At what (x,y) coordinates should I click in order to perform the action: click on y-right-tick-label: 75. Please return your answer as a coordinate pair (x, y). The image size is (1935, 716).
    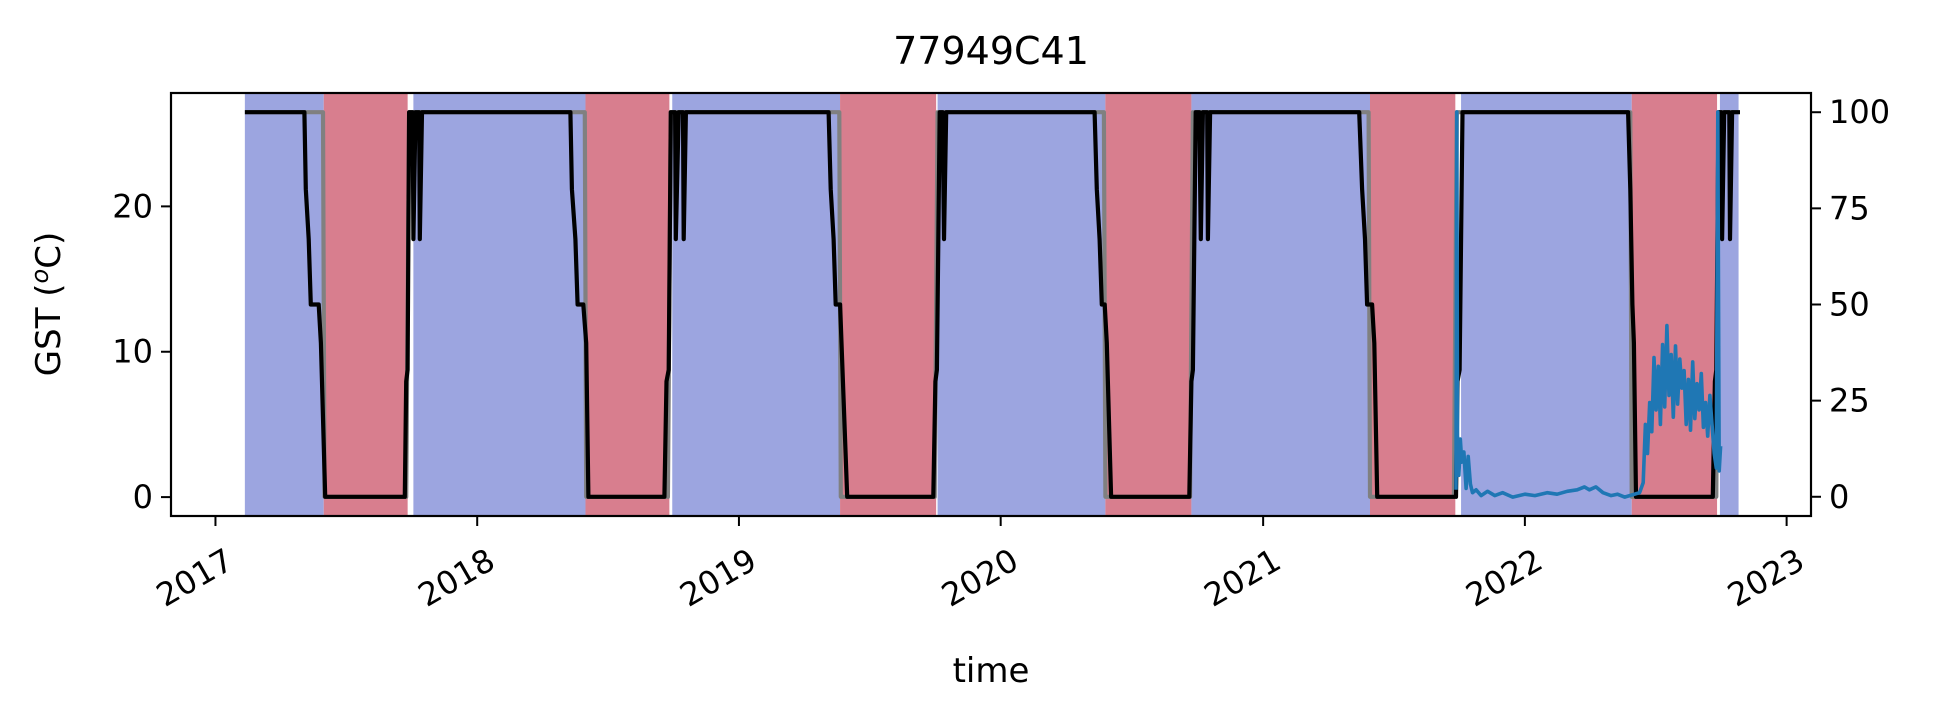
    Looking at the image, I should click on (1849, 208).